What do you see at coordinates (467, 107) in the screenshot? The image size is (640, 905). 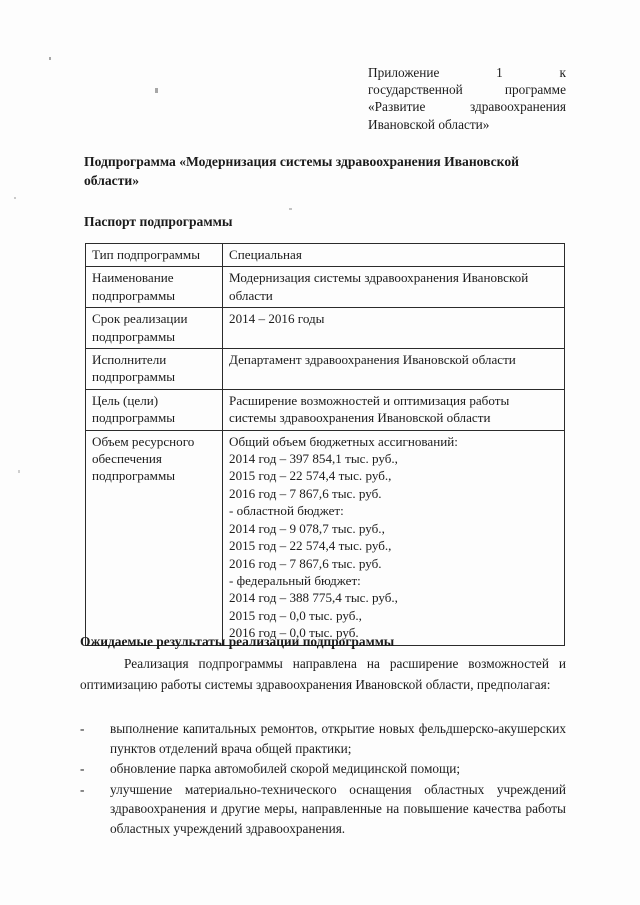 I see `appendix-reference-line: «Развитие здравоохранения` at bounding box center [467, 107].